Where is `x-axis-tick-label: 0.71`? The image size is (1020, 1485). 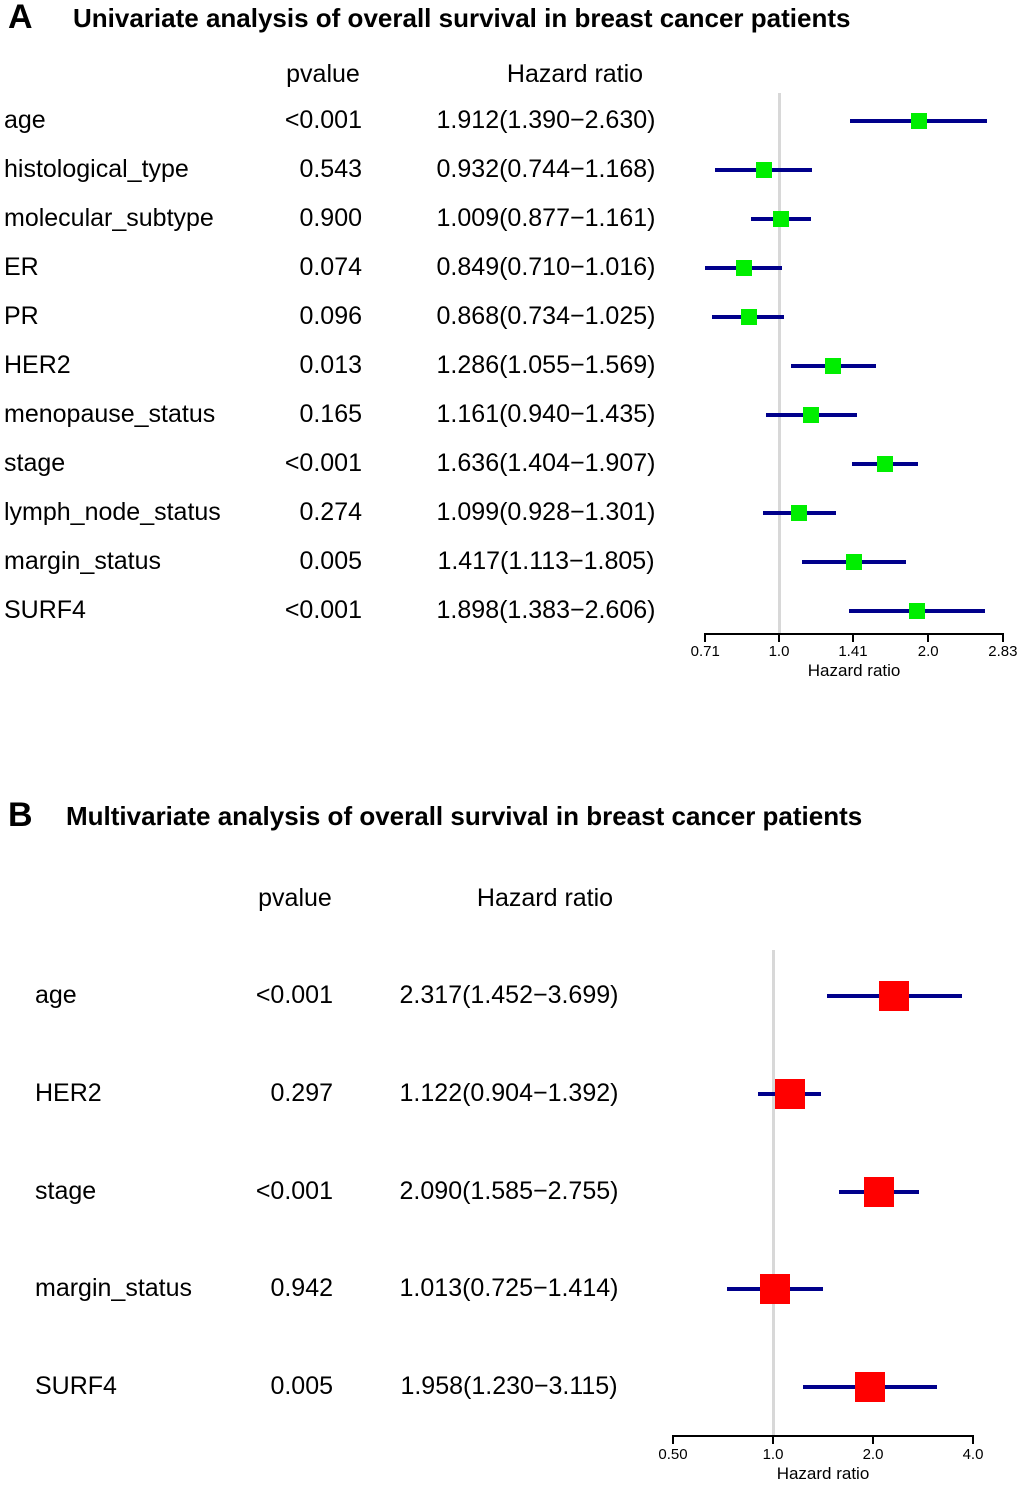 x-axis-tick-label: 0.71 is located at coordinates (705, 651).